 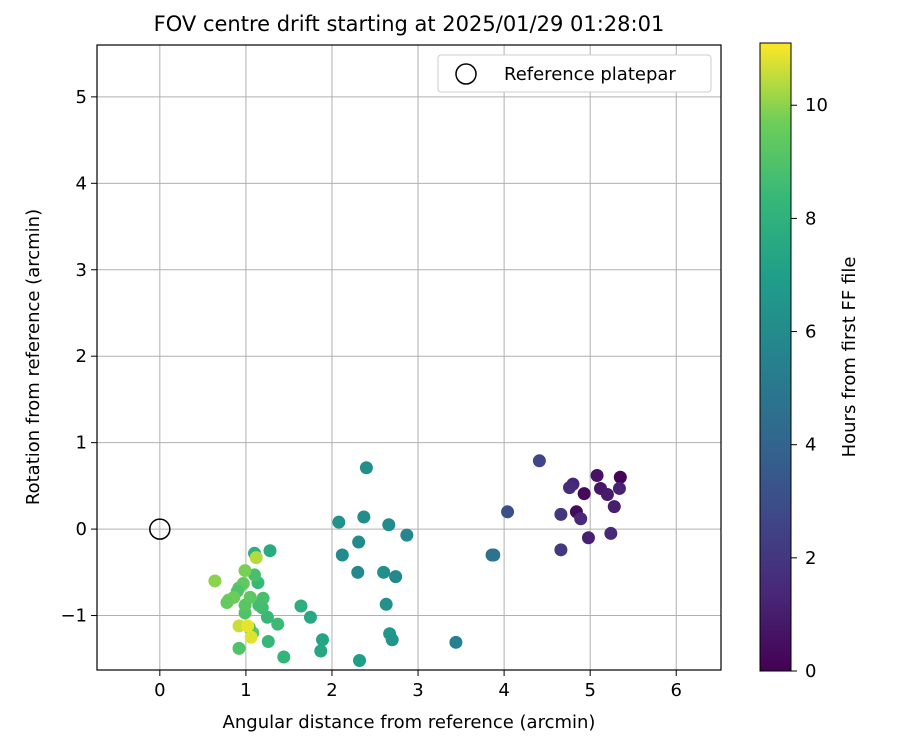 I want to click on y-tick-label: 0, so click(x=81, y=529).